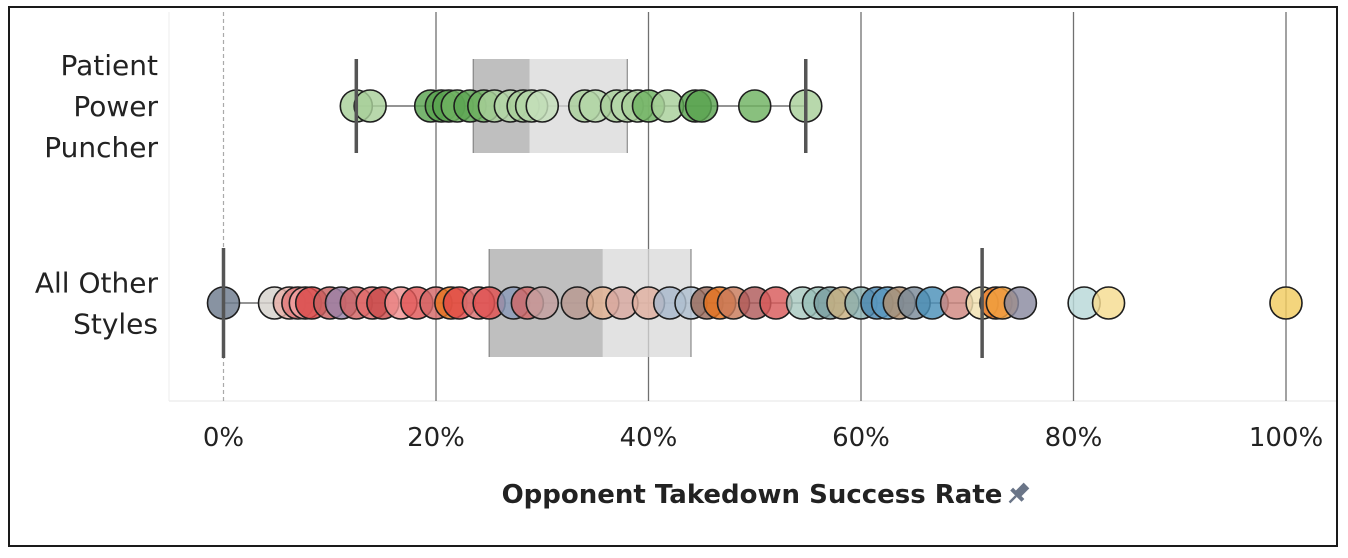 The width and height of the screenshot is (1348, 558). Describe the element at coordinates (1018, 494) in the screenshot. I see `pin-icon` at that location.